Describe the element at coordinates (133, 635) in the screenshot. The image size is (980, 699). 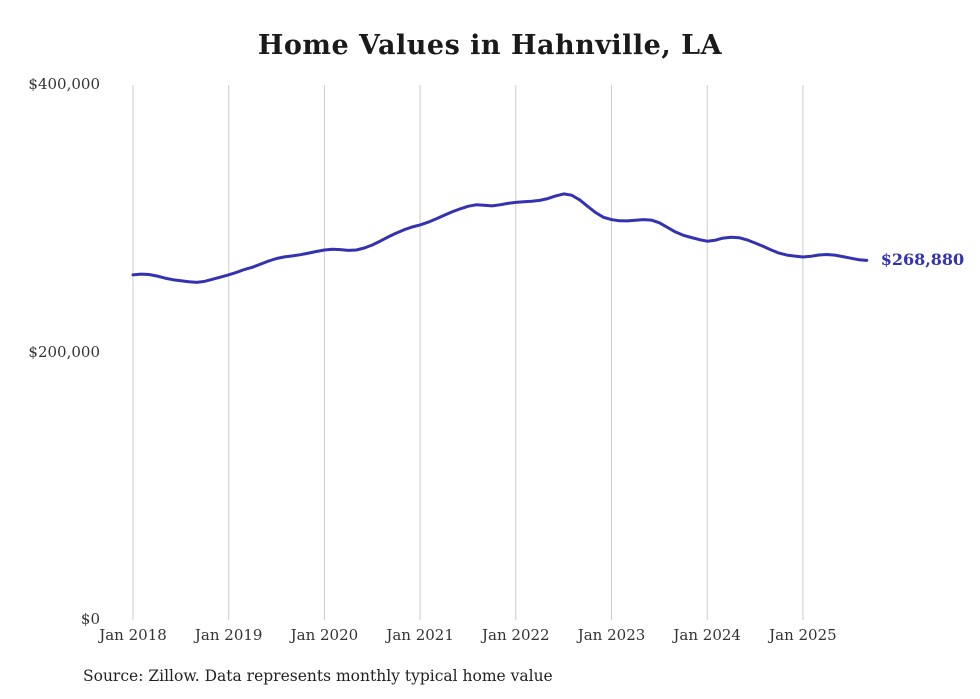
I see `x-tick-jan-2018: Jan 2018` at that location.